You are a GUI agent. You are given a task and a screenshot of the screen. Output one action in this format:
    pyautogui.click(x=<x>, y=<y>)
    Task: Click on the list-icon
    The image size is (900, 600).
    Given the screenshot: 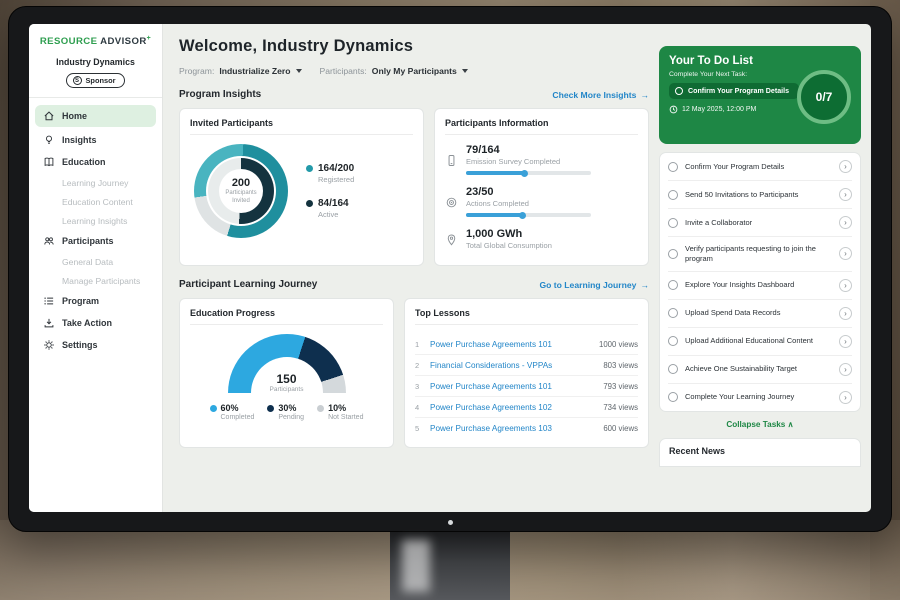 What is the action you would take?
    pyautogui.click(x=49, y=301)
    